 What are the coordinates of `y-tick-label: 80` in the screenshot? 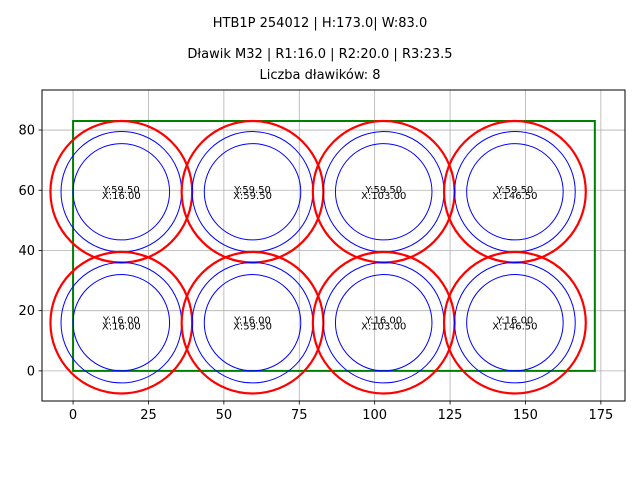 It's located at (26, 131).